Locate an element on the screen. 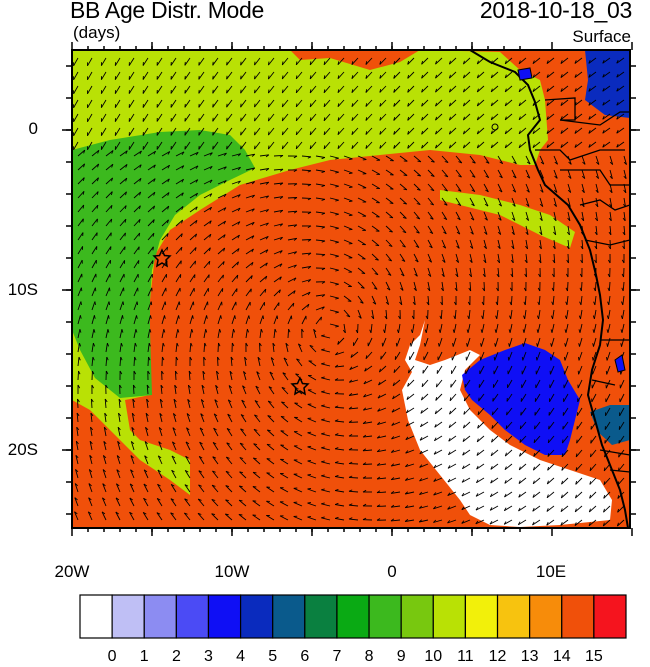 Image resolution: width=650 pixels, height=667 pixels. lon-label-0: 0 is located at coordinates (392, 571).